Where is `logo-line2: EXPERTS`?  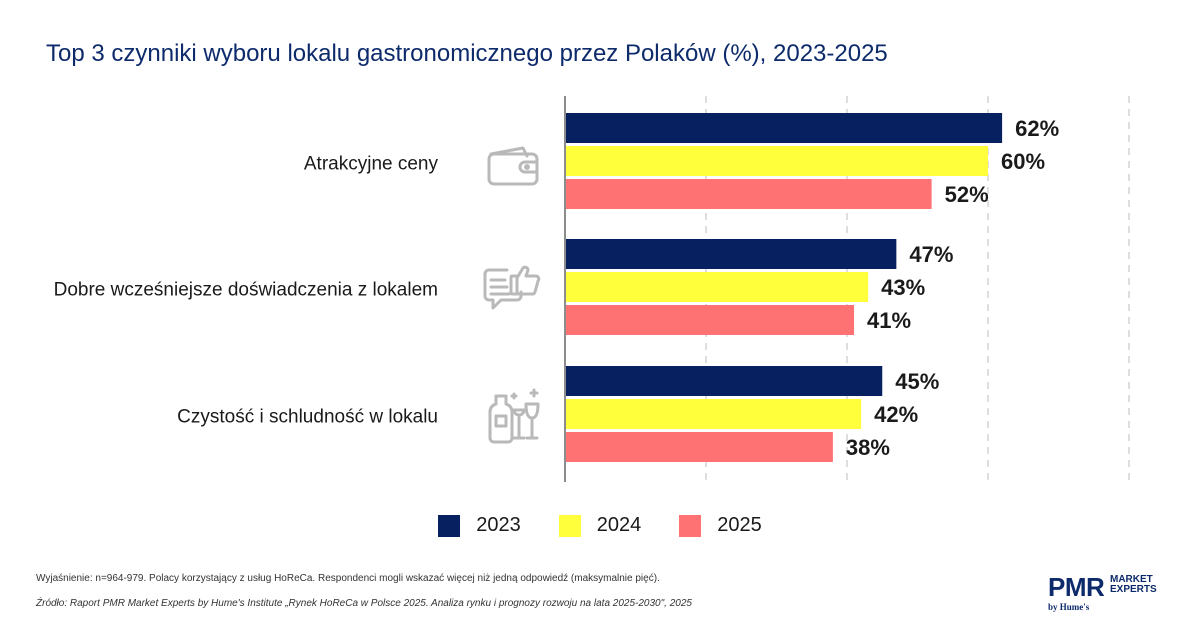
logo-line2: EXPERTS is located at coordinates (1133, 589).